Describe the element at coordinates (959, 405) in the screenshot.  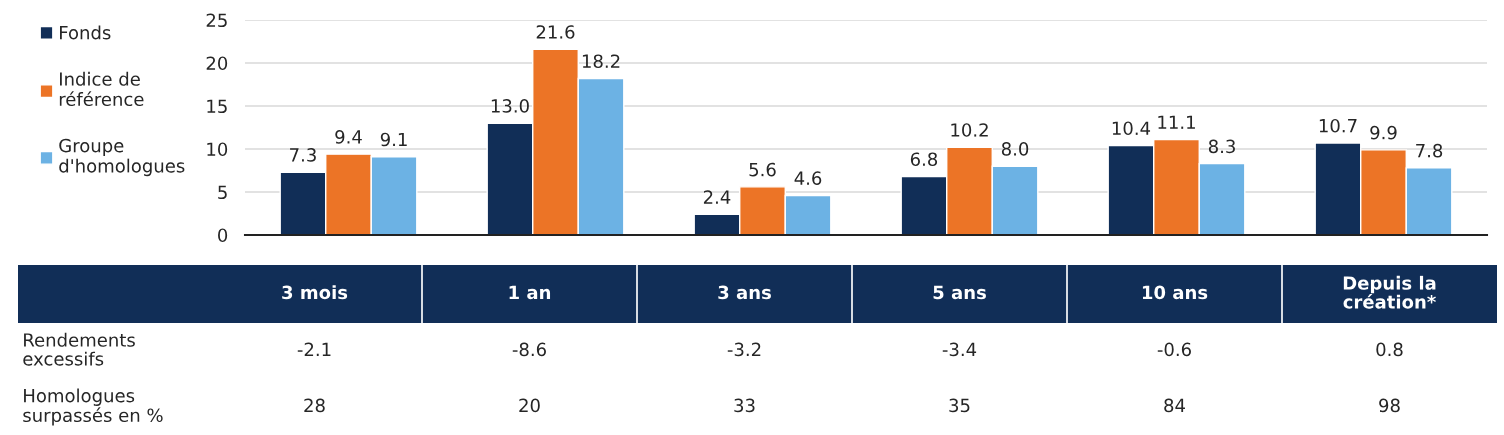
I see `data-label: 35` at that location.